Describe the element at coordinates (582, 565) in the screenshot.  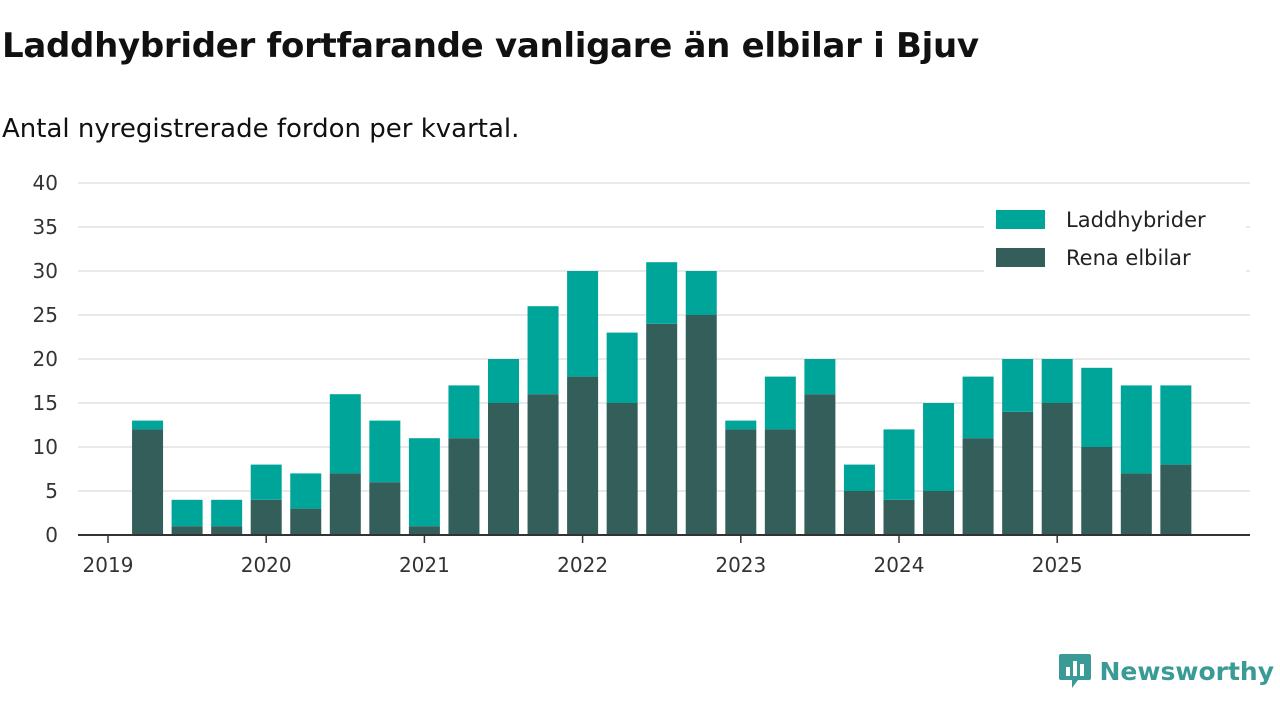
I see `x-tick-label: 2022` at that location.